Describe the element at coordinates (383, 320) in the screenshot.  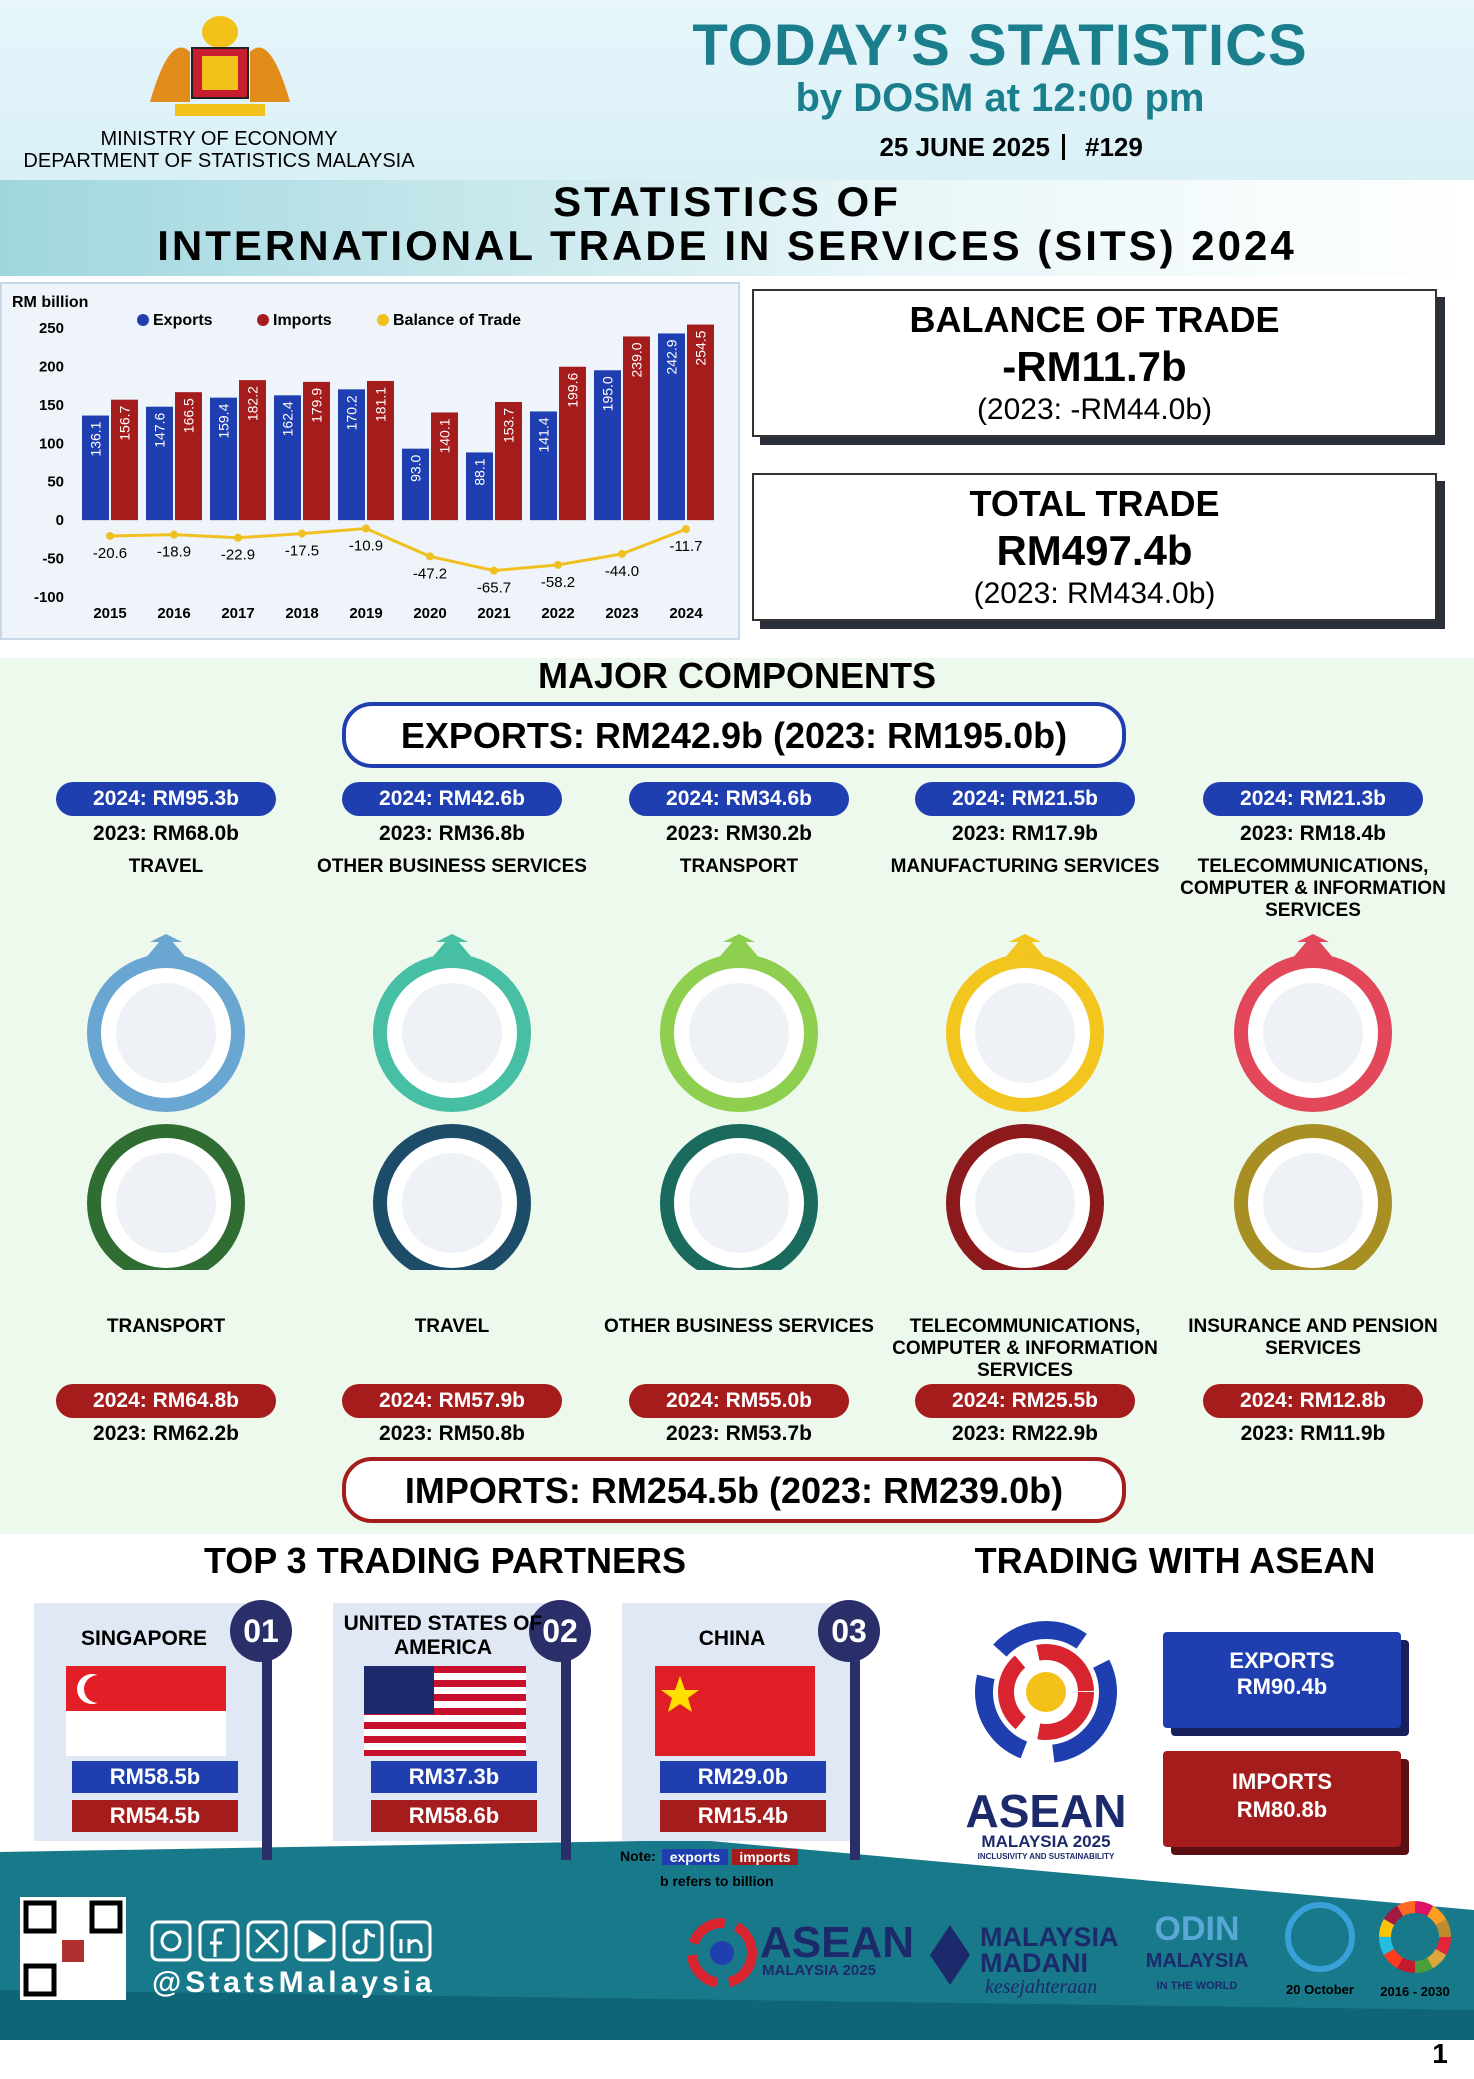
I see `legend-marker` at that location.